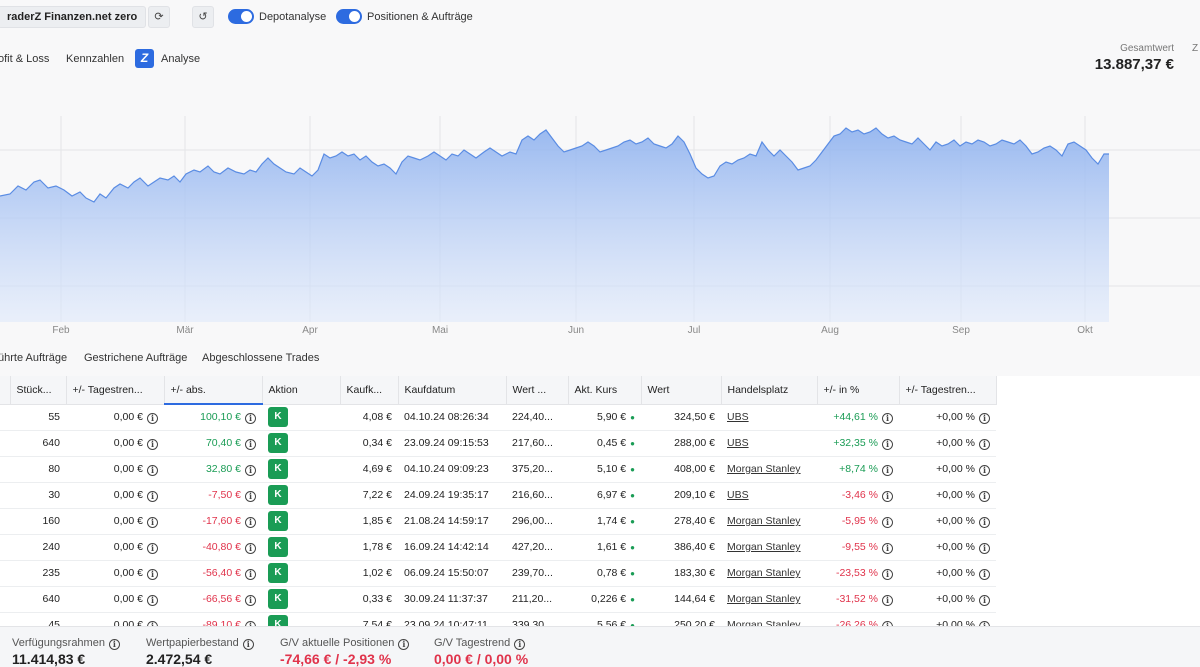 This screenshot has width=1200, height=667. I want to click on positionen-toggle, so click(349, 16).